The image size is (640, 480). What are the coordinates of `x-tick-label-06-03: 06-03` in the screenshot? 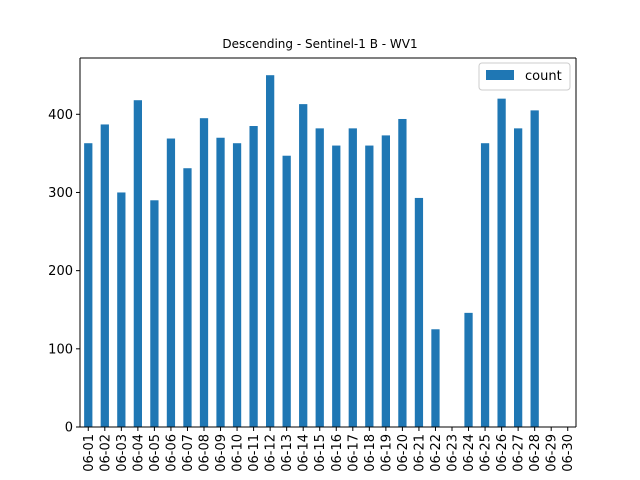 It's located at (122, 453).